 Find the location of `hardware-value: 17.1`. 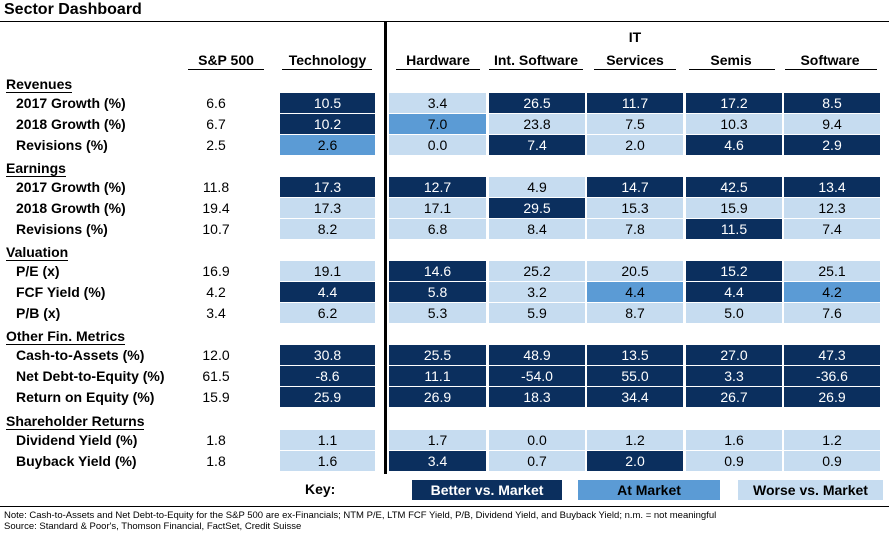

hardware-value: 17.1 is located at coordinates (437, 208).